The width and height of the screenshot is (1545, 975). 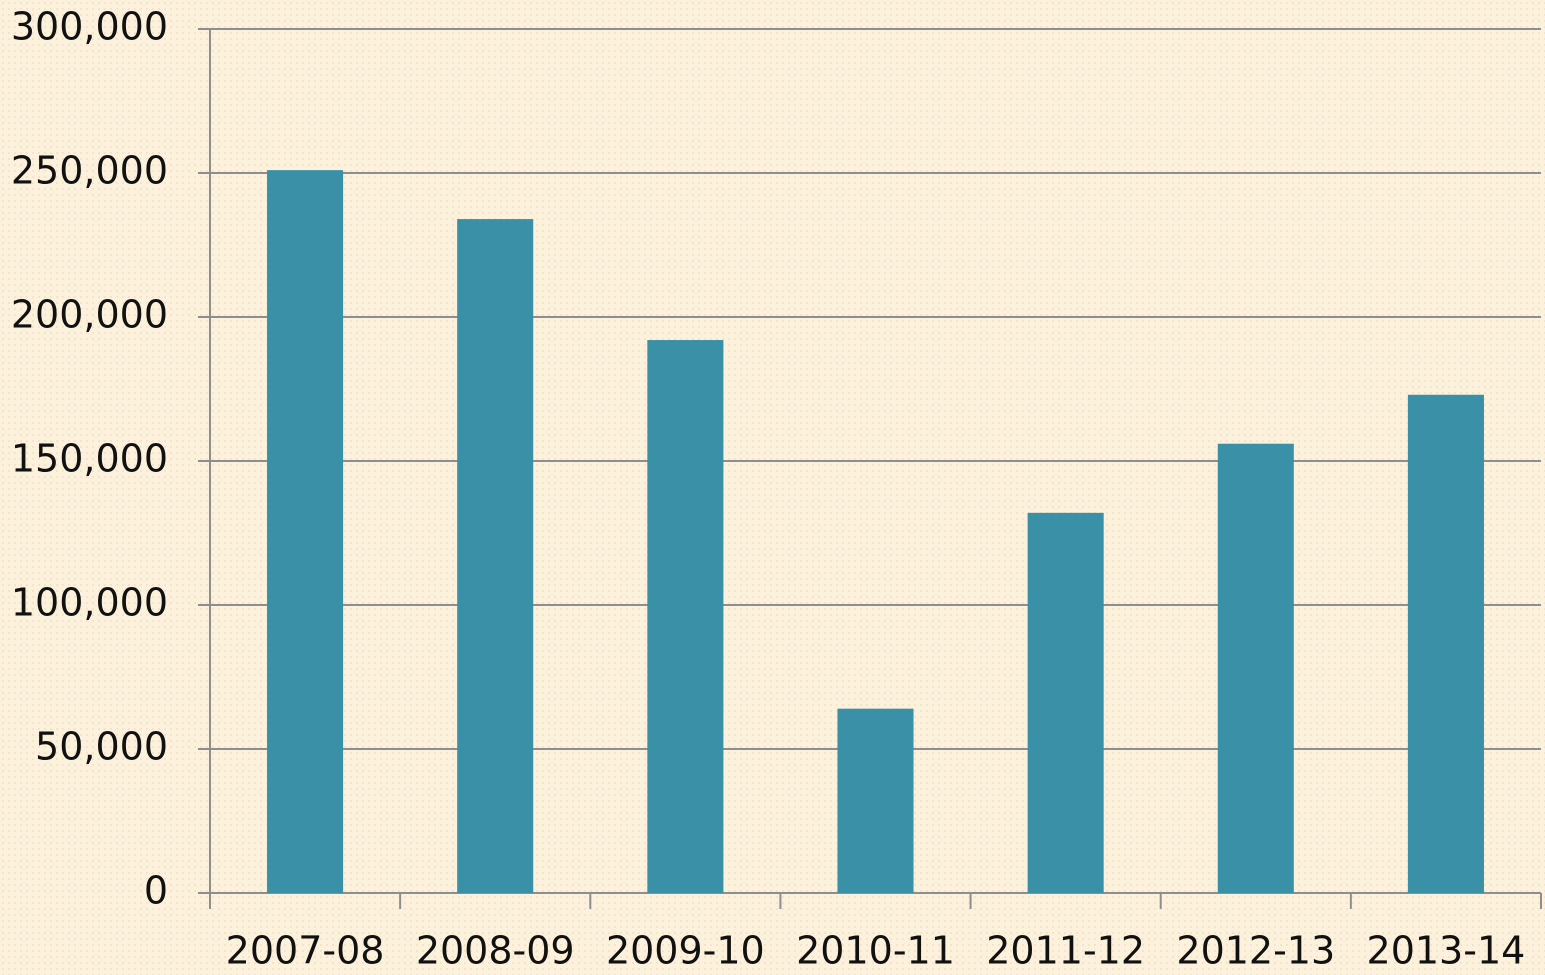 What do you see at coordinates (89, 27) in the screenshot?
I see `y-tick-label: 300,000` at bounding box center [89, 27].